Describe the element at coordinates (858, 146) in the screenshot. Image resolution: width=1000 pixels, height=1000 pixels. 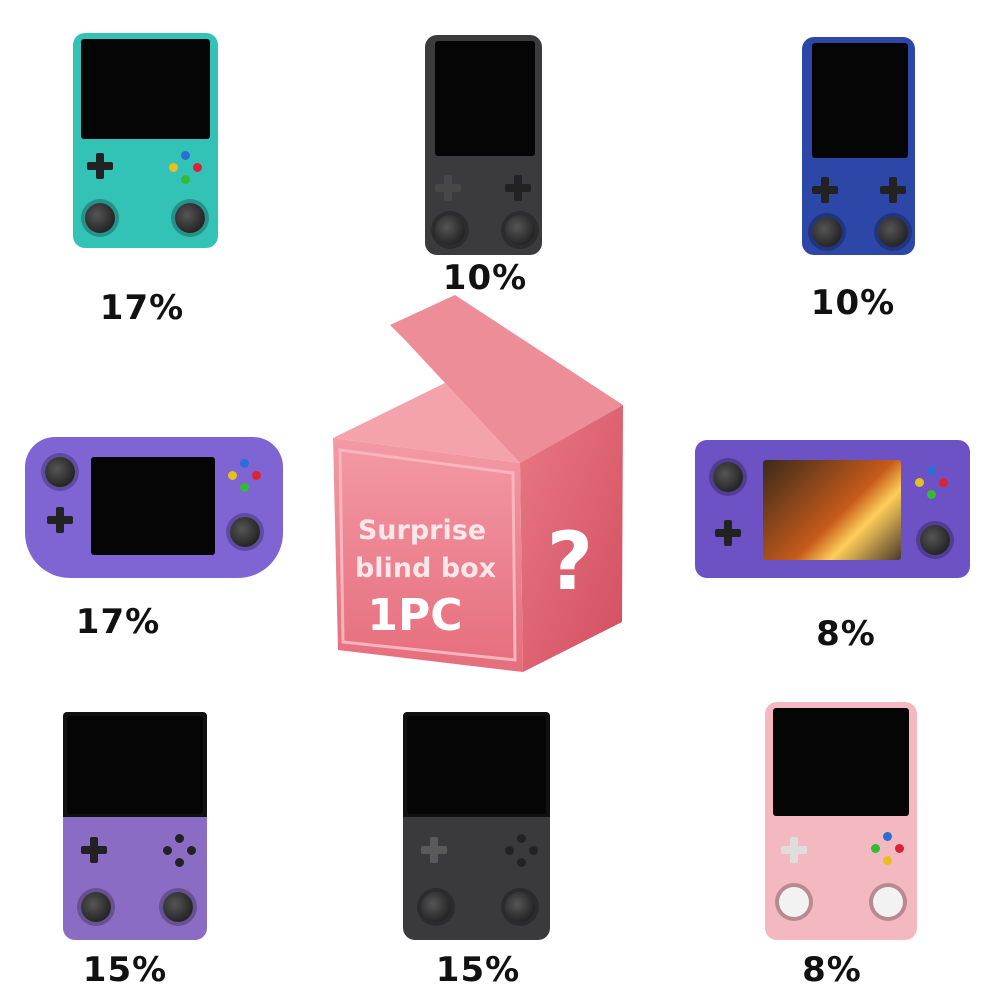
I see `console-blue` at that location.